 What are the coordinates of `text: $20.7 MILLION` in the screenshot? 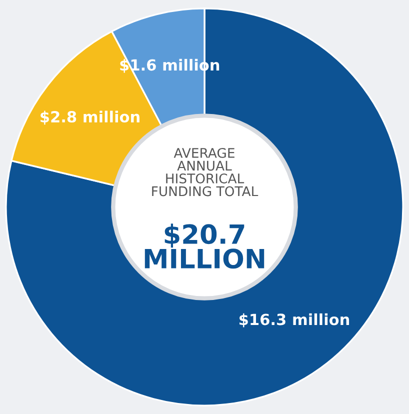 It's located at (204, 246).